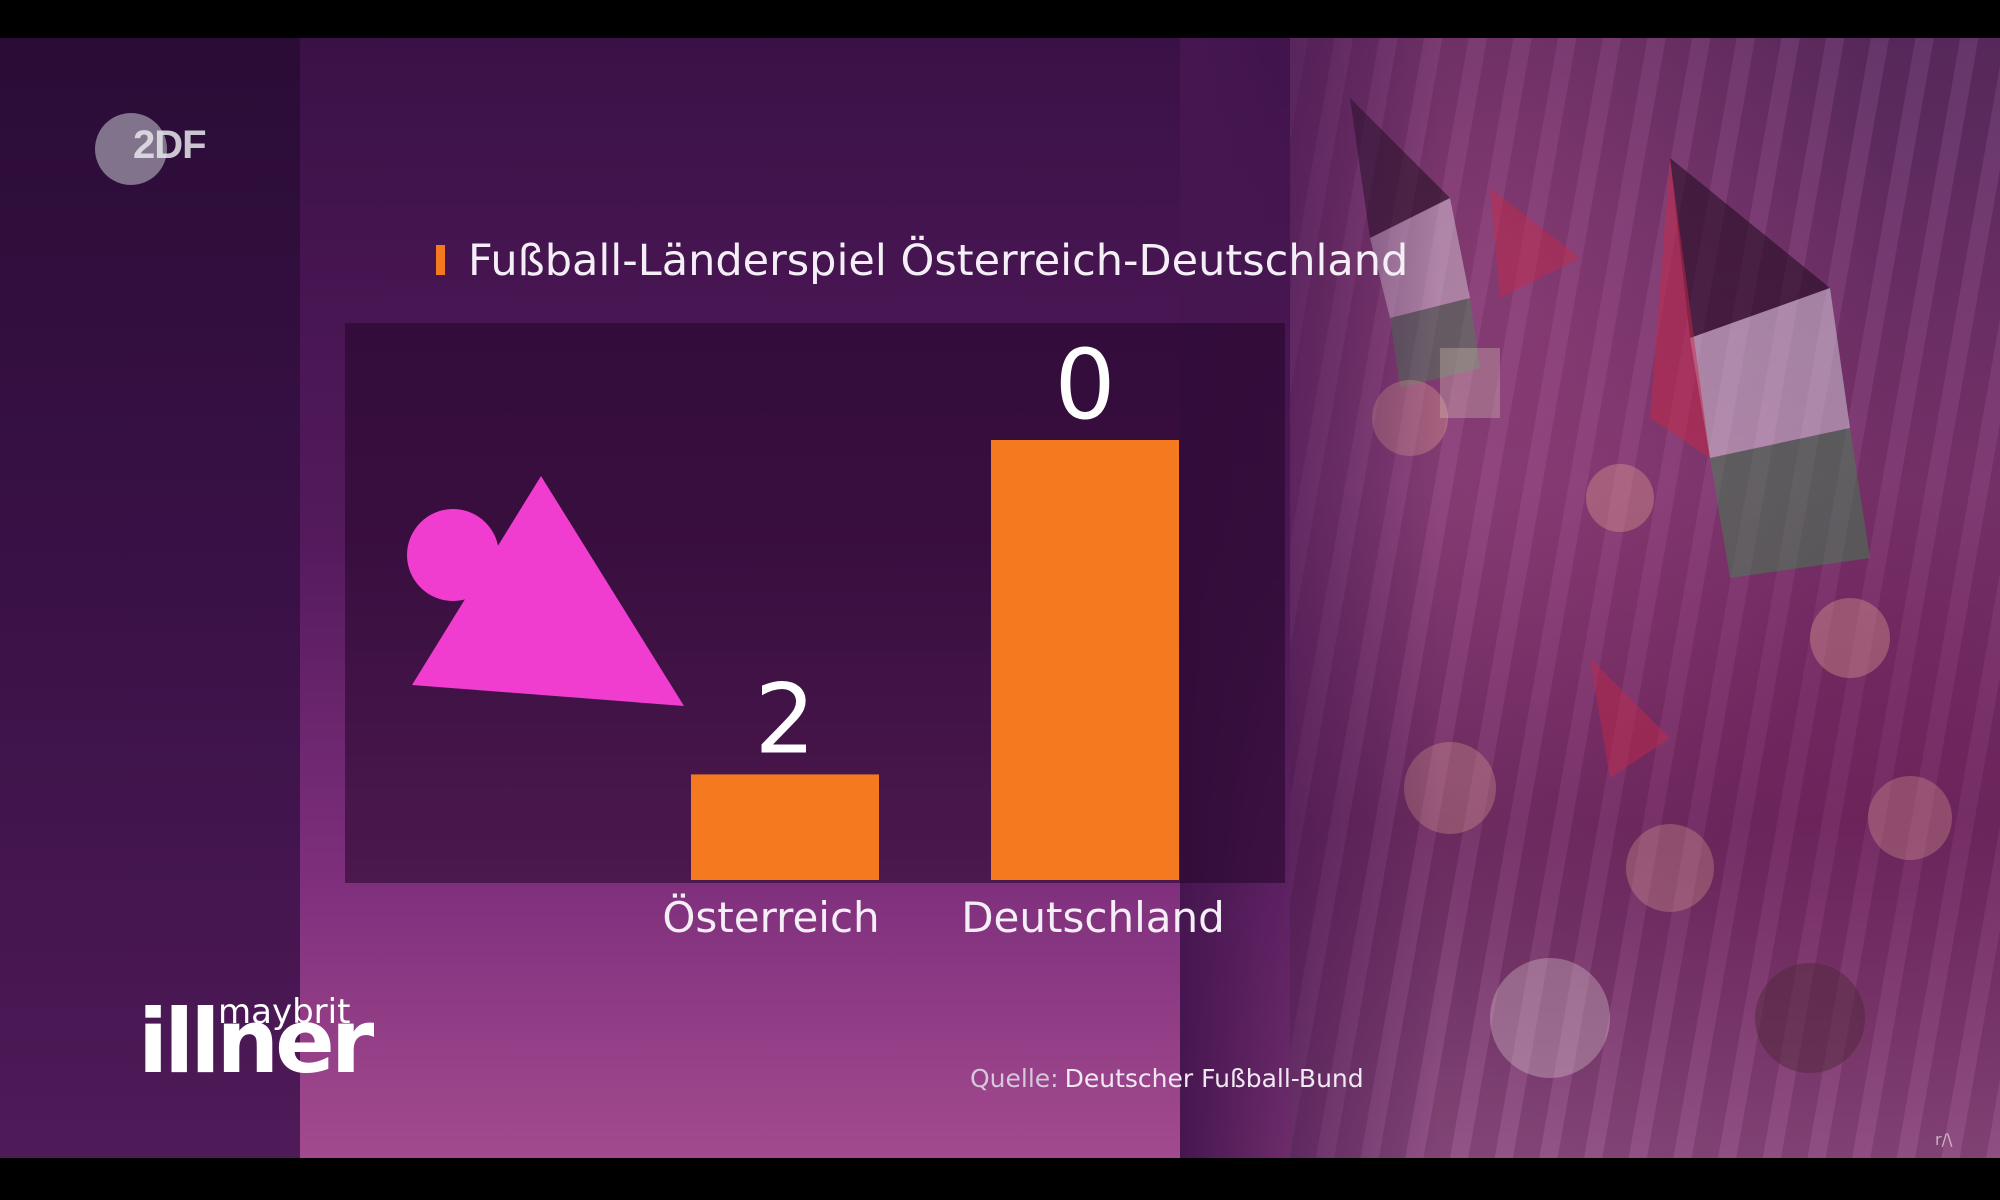  Describe the element at coordinates (1093, 917) in the screenshot. I see `category-label-1: Deutschland` at that location.